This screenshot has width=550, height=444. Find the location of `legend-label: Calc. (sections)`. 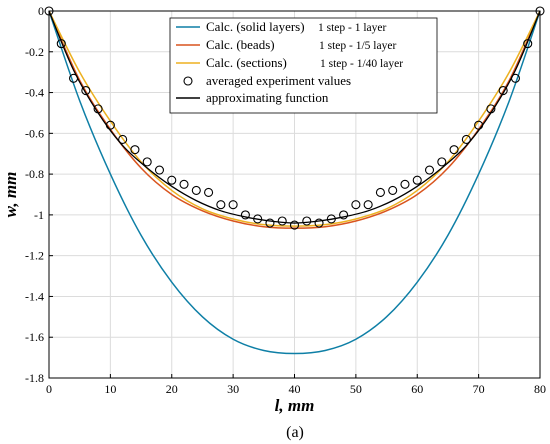

legend-label: Calc. (sections) is located at coordinates (246, 62).